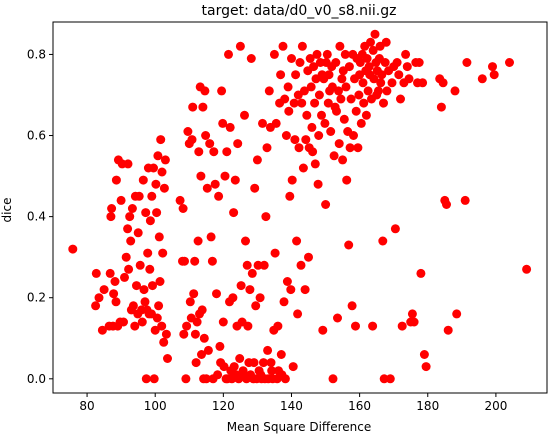 This screenshot has height=438, width=550. Describe the element at coordinates (155, 406) in the screenshot. I see `x-tick-label: 100` at that location.